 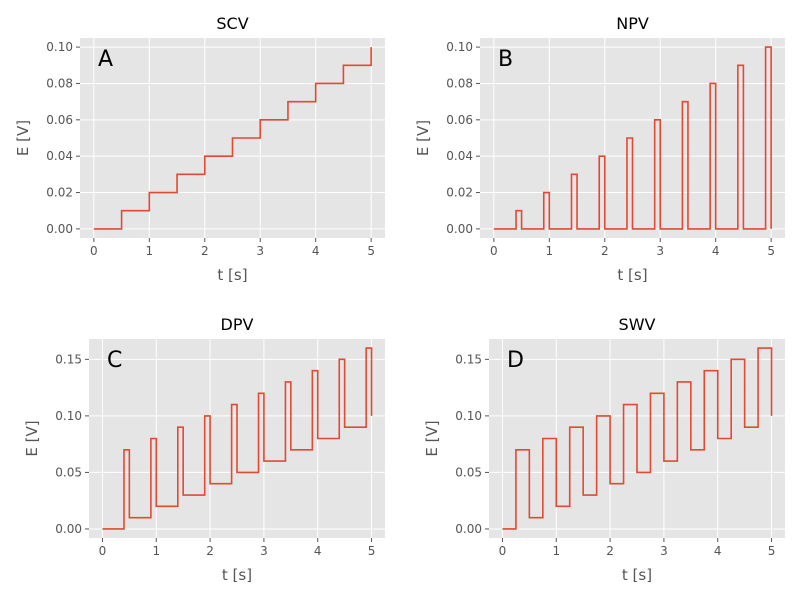 What do you see at coordinates (637, 324) in the screenshot?
I see `subplot-title: SWV` at bounding box center [637, 324].